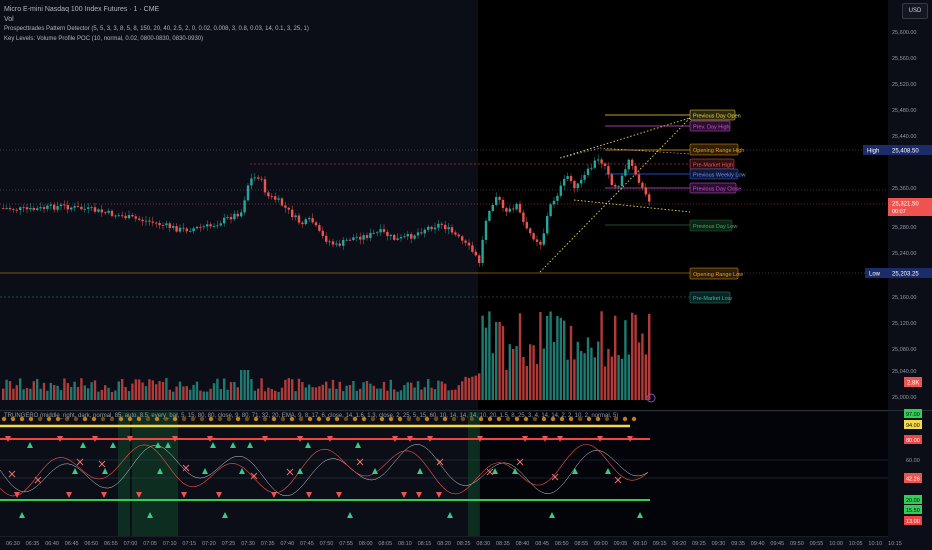 This screenshot has width=932, height=550. I want to click on time-tick-label: 09:55, so click(817, 544).